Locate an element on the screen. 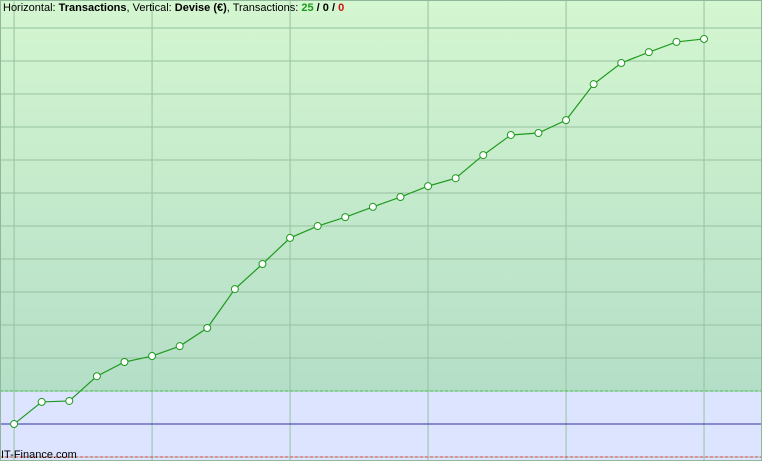  watermark: IT-Finance.com is located at coordinates (39, 455).